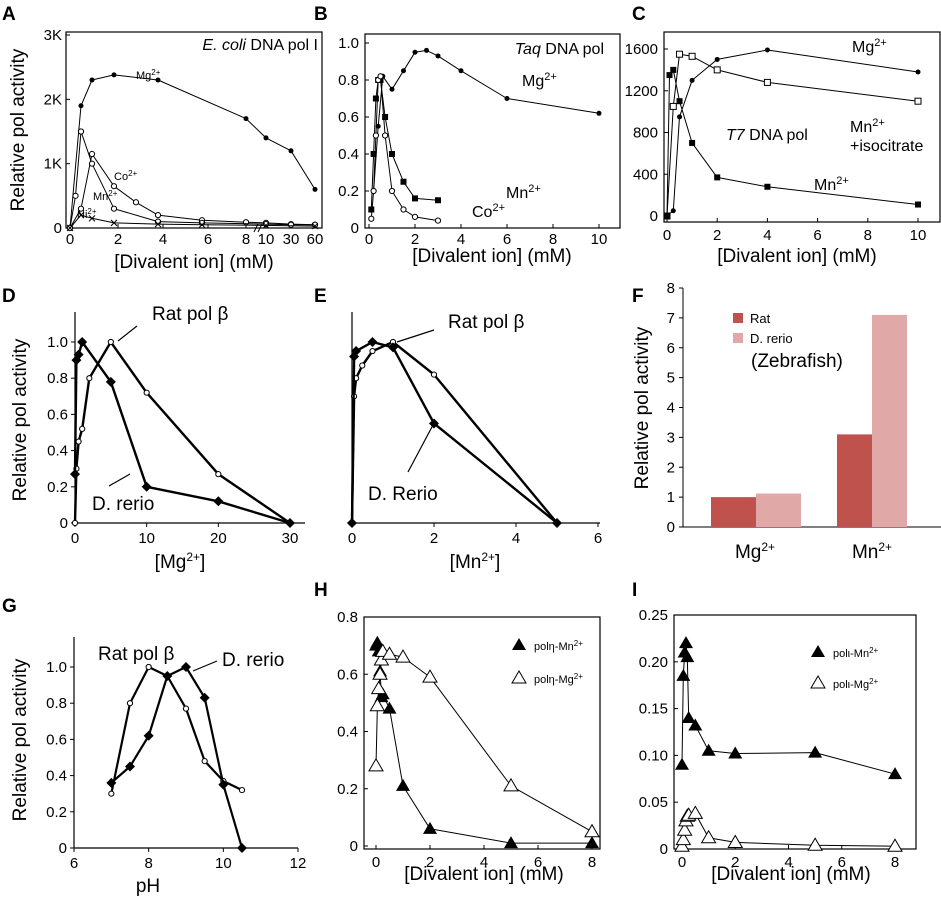 This screenshot has width=941, height=902. I want to click on label-rat: Rat pol β, so click(190, 314).